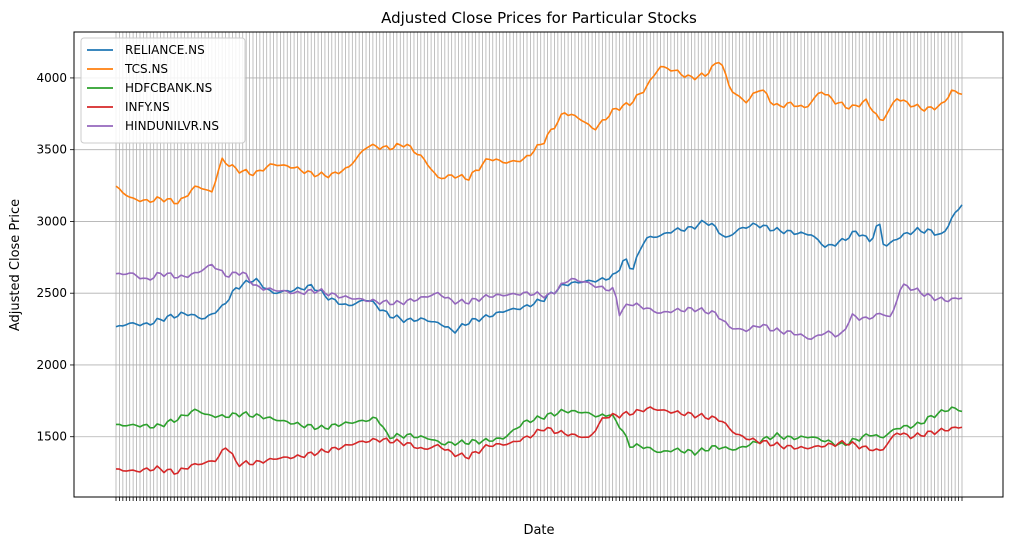  Describe the element at coordinates (168, 88) in the screenshot. I see `legend-entry: HDFCBANK.NS` at that location.